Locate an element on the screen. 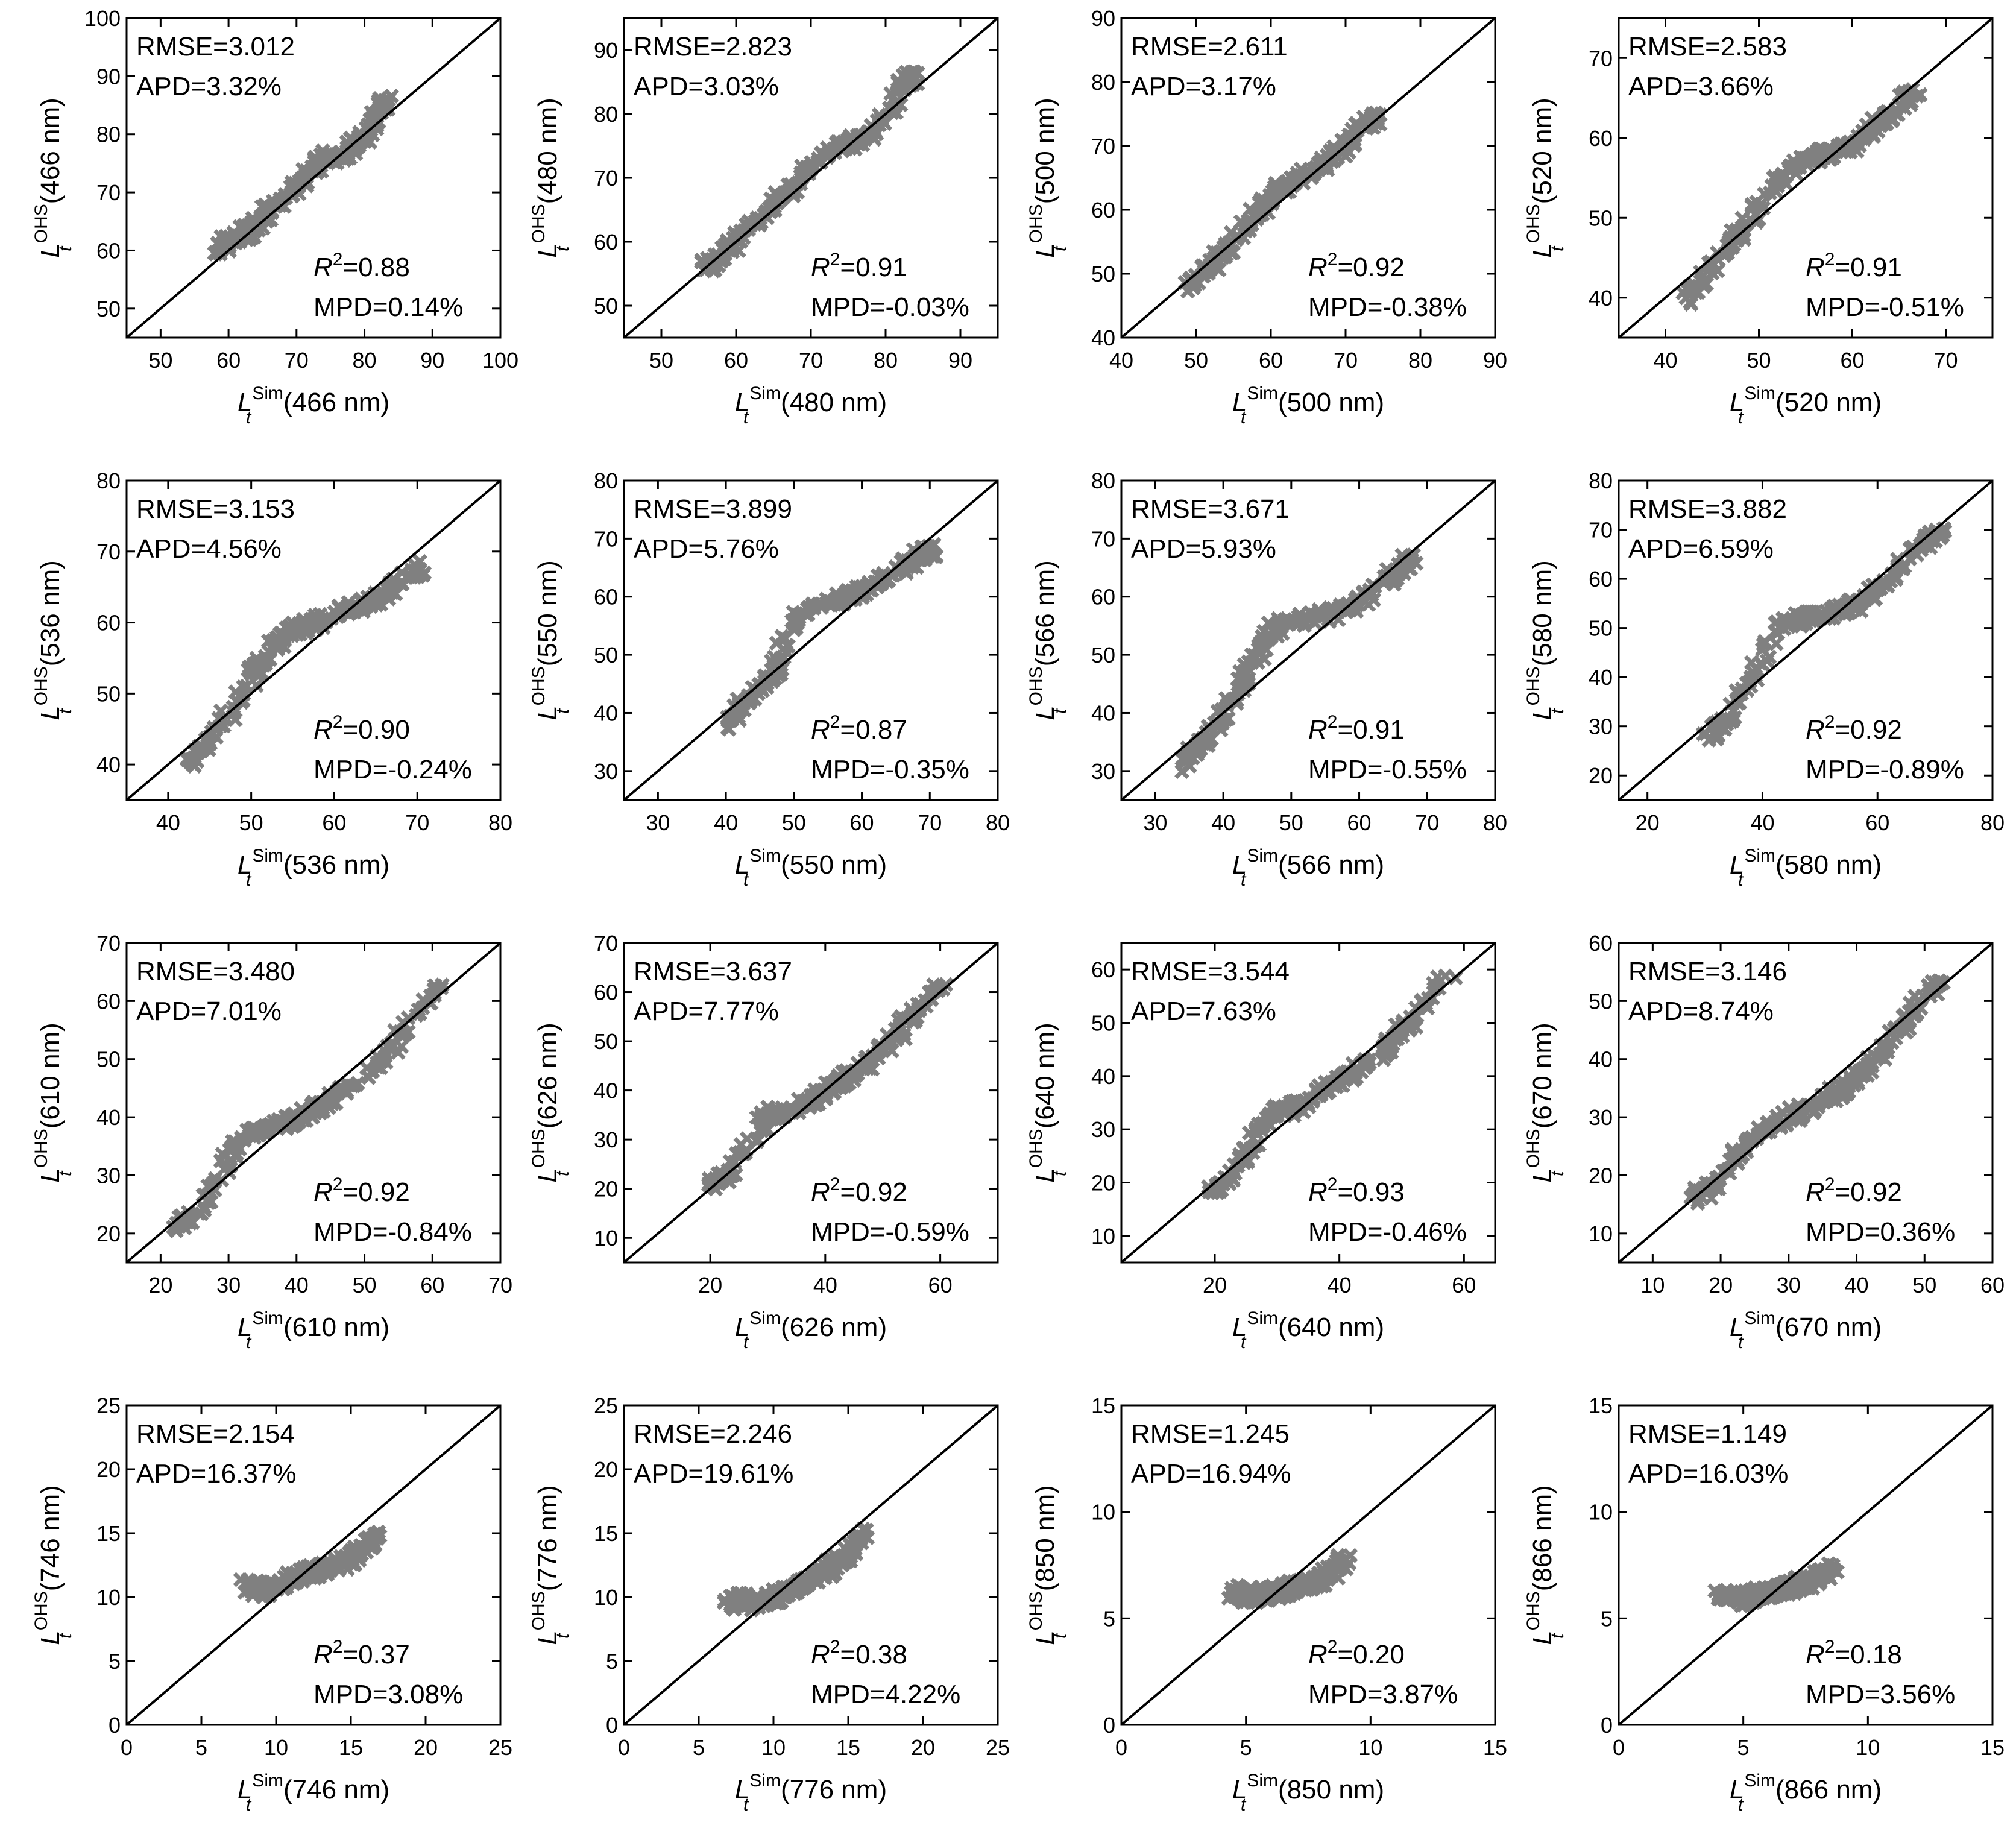 This screenshot has height=1831, width=2016. mpd-annotation: MPD=0.14% is located at coordinates (388, 307).